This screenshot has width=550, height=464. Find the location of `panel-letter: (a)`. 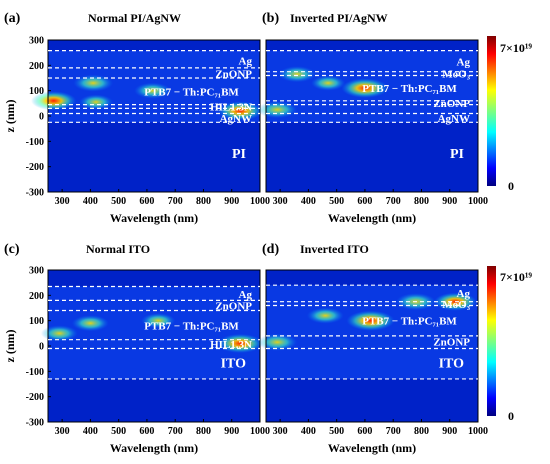

panel-letter: (a) is located at coordinates (12, 18).